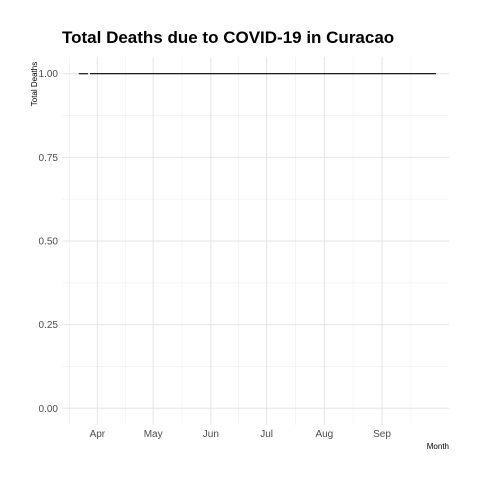 The image size is (480, 480). What do you see at coordinates (49, 325) in the screenshot?
I see `y-tick-label: 0.25` at bounding box center [49, 325].